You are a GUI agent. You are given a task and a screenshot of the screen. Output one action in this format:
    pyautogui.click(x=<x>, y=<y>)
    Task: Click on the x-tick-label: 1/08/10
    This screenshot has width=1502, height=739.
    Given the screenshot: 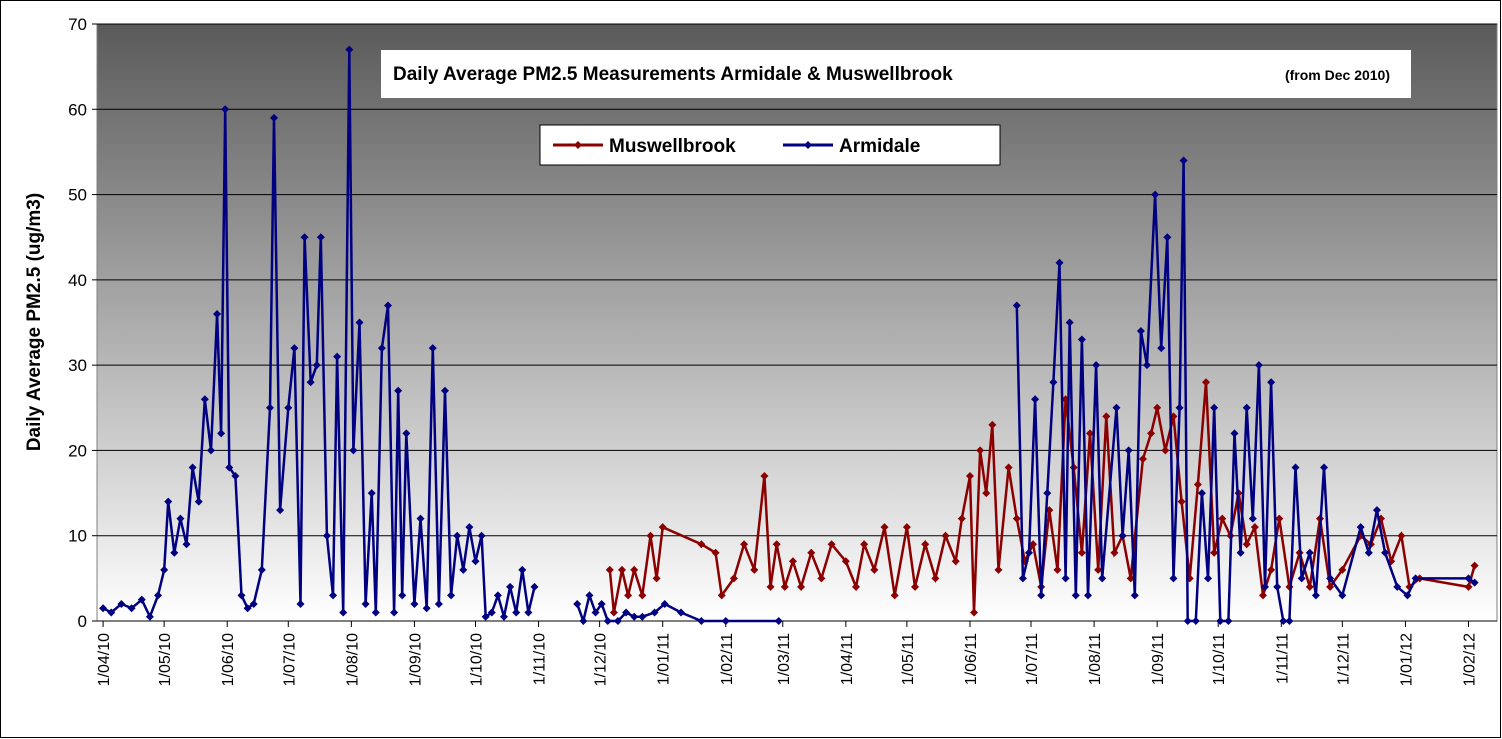 What is the action you would take?
    pyautogui.click(x=352, y=659)
    